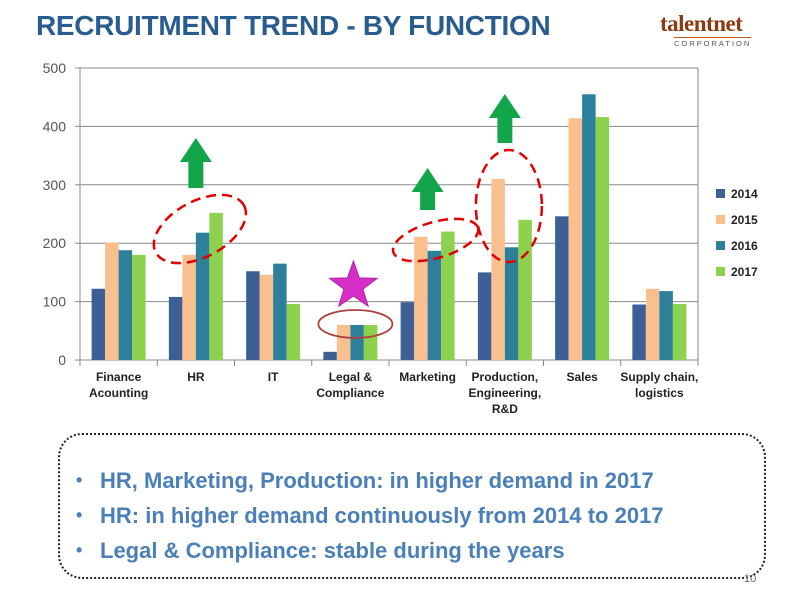  What do you see at coordinates (196, 377) in the screenshot?
I see `x-category-label: HR` at bounding box center [196, 377].